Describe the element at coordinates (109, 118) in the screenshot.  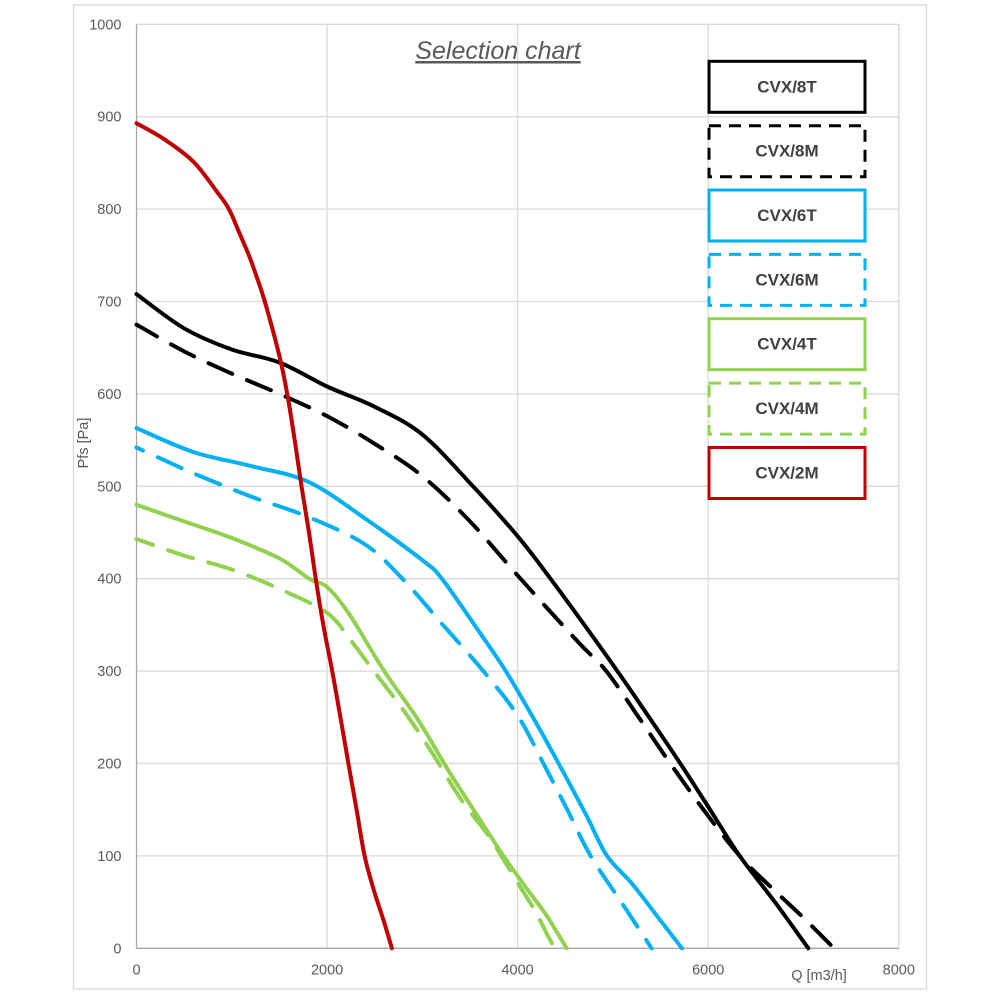
I see `svg-text: 900` at that location.